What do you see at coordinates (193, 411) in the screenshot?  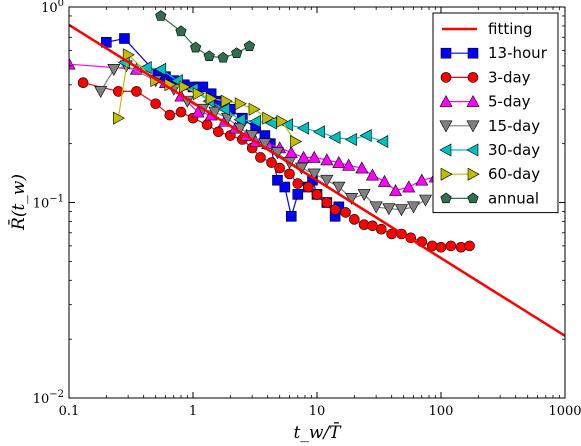 I see `x-tick-label: 1` at bounding box center [193, 411].